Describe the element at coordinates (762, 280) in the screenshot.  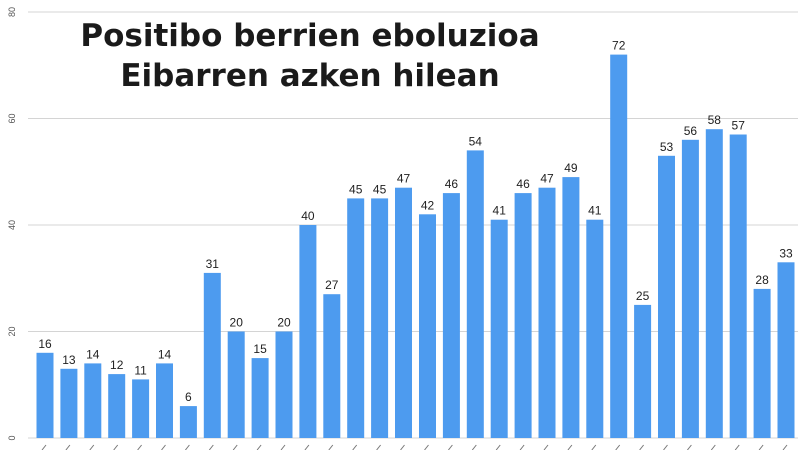
I see `bar-value-label: 28` at that location.